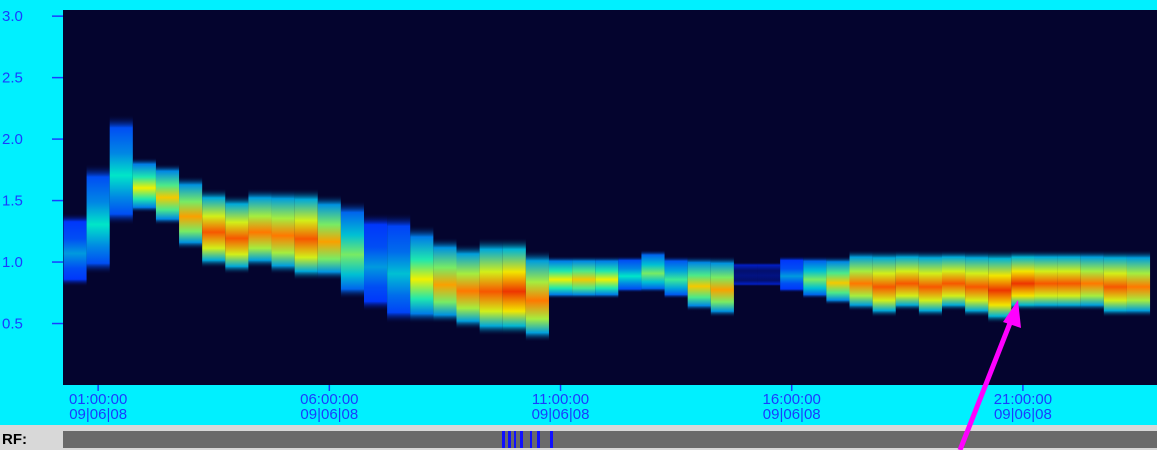 Image resolution: width=1157 pixels, height=455 pixels. Describe the element at coordinates (560, 399) in the screenshot. I see `x-tick-label: 11:00:00` at that location.